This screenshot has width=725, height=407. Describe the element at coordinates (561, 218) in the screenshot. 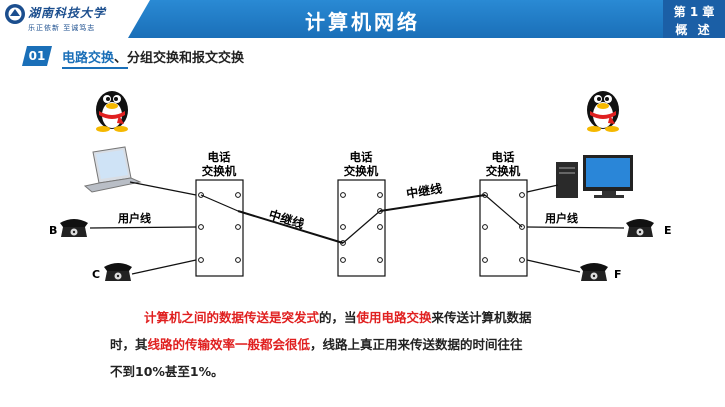

I see `user-line-label-right: 用户线` at that location.